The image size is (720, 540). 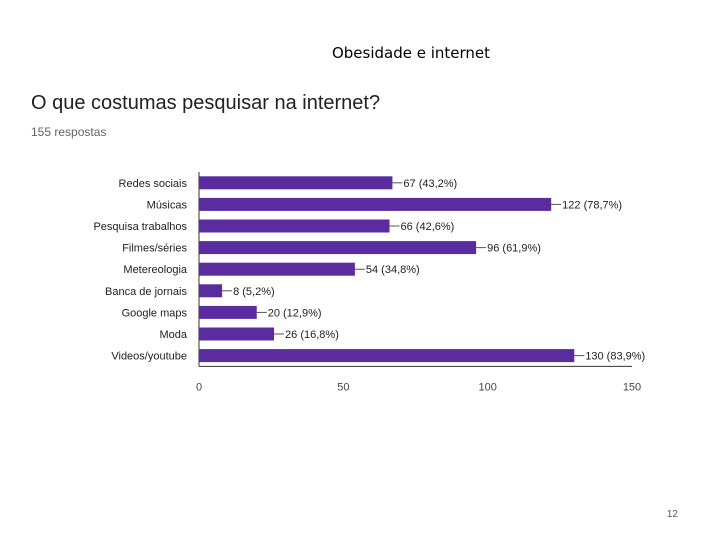 What do you see at coordinates (295, 313) in the screenshot?
I see `data-label: 20 (12,9%)` at bounding box center [295, 313].